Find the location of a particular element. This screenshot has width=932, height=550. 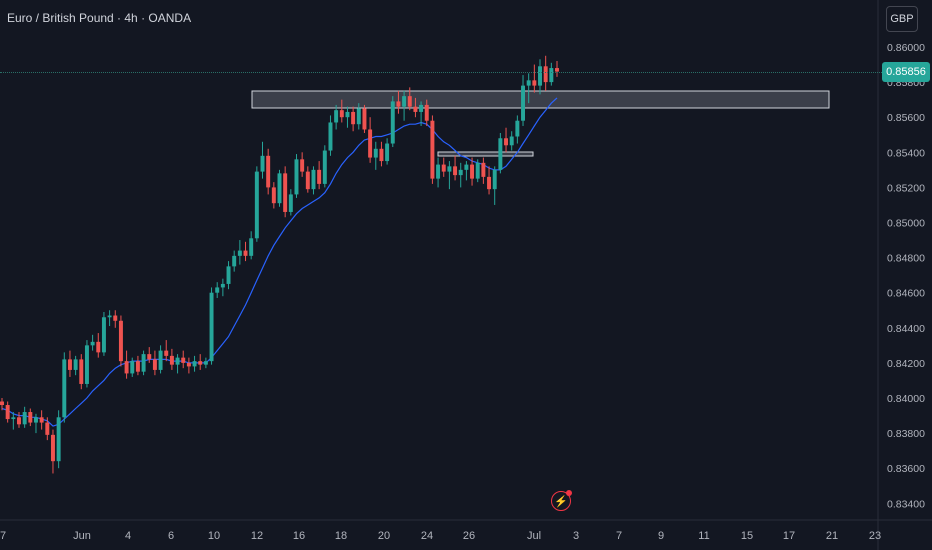

supply-zone-rect is located at coordinates (485, 154).